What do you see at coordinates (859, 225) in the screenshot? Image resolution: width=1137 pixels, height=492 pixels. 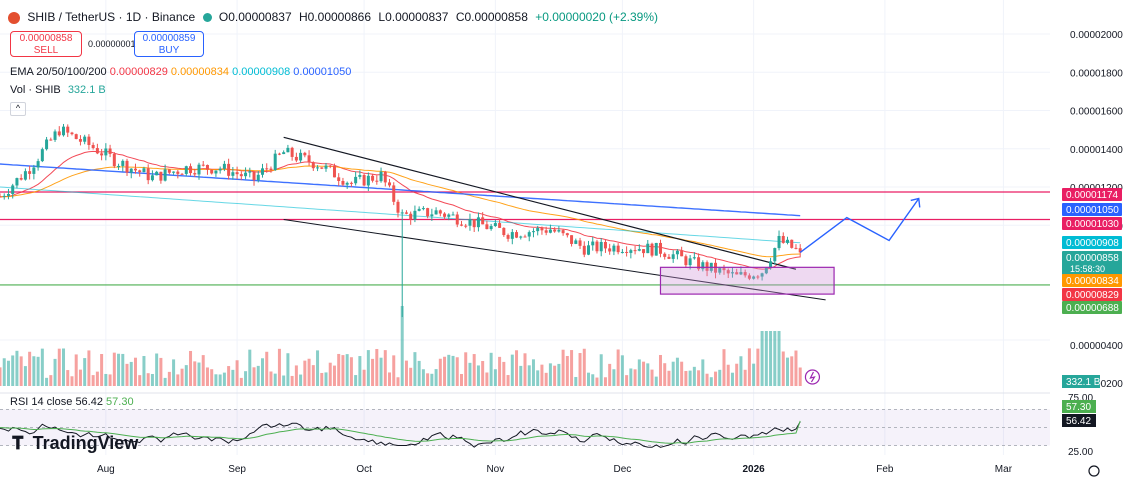 I see `projection-path` at bounding box center [859, 225].